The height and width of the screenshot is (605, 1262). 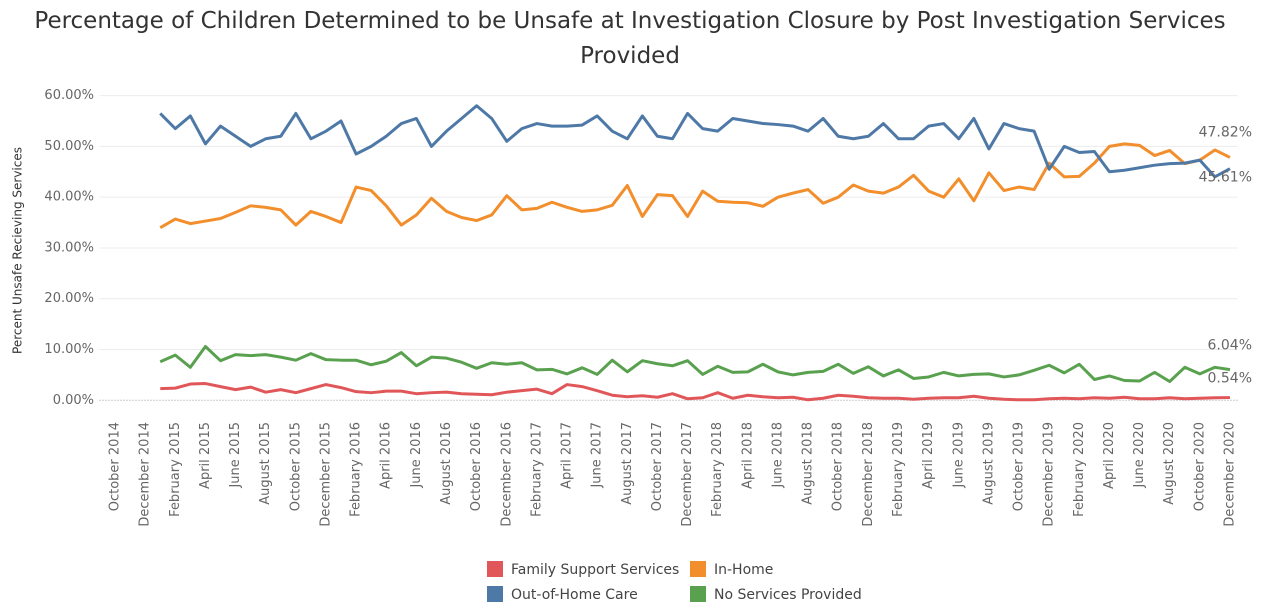 What do you see at coordinates (898, 469) in the screenshot?
I see `x-tick-label: February 2019` at bounding box center [898, 469].